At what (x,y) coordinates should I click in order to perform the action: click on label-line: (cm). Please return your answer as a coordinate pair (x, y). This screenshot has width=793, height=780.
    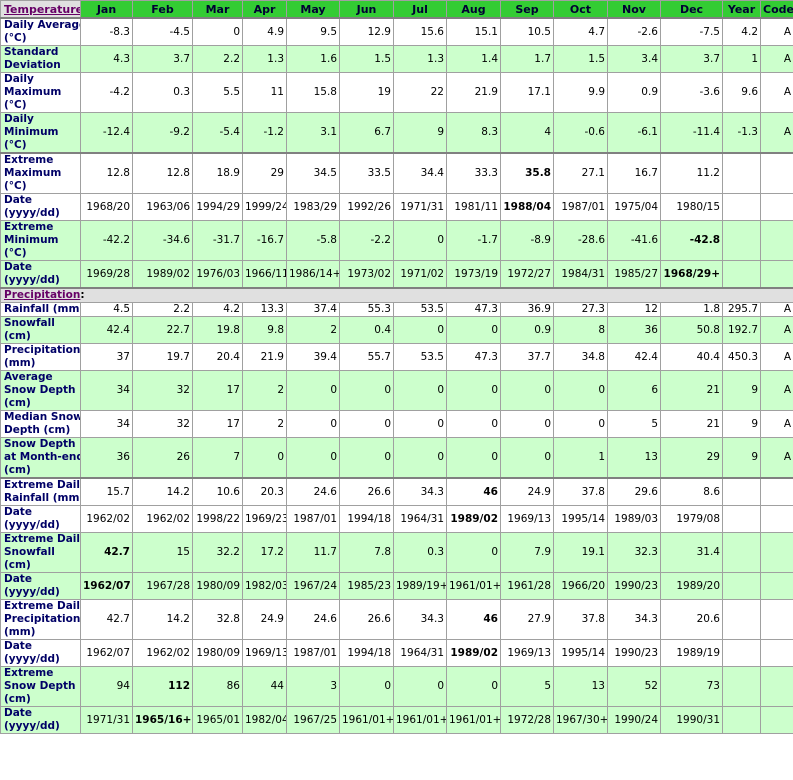
    Looking at the image, I should click on (17, 565).